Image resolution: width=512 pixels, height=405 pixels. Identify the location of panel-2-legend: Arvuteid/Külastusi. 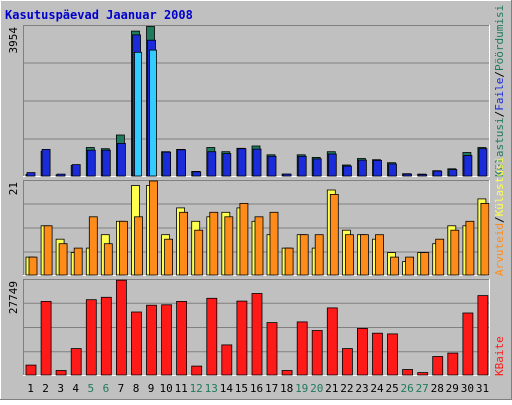
(499, 216).